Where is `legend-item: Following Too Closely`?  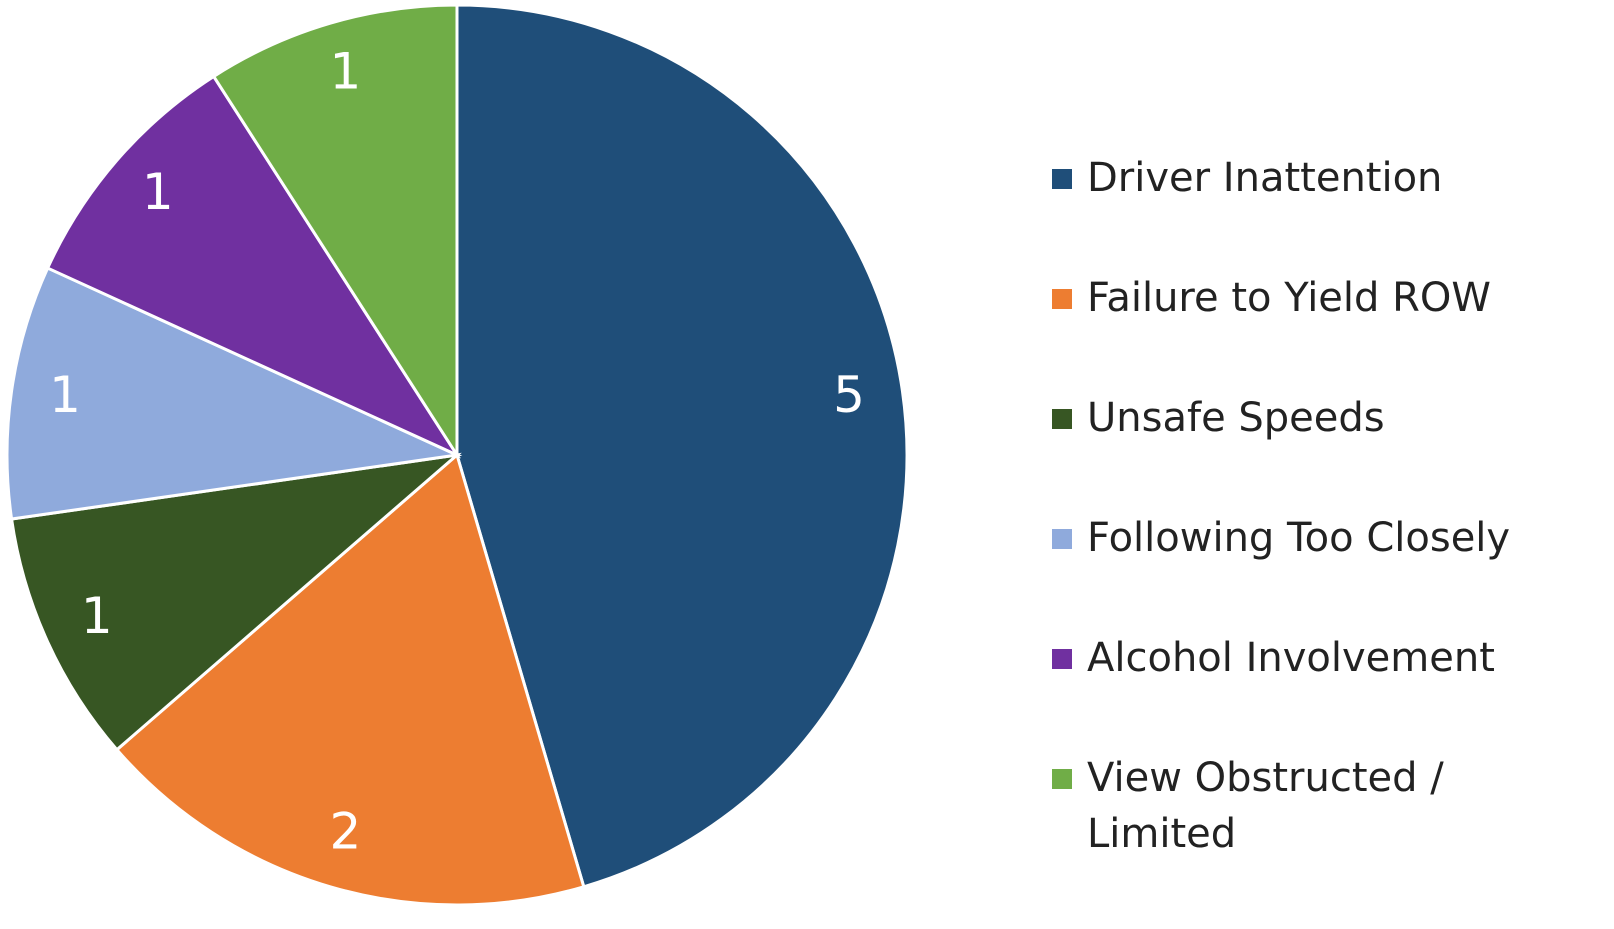
legend-item: Following Too Closely is located at coordinates (1312, 570).